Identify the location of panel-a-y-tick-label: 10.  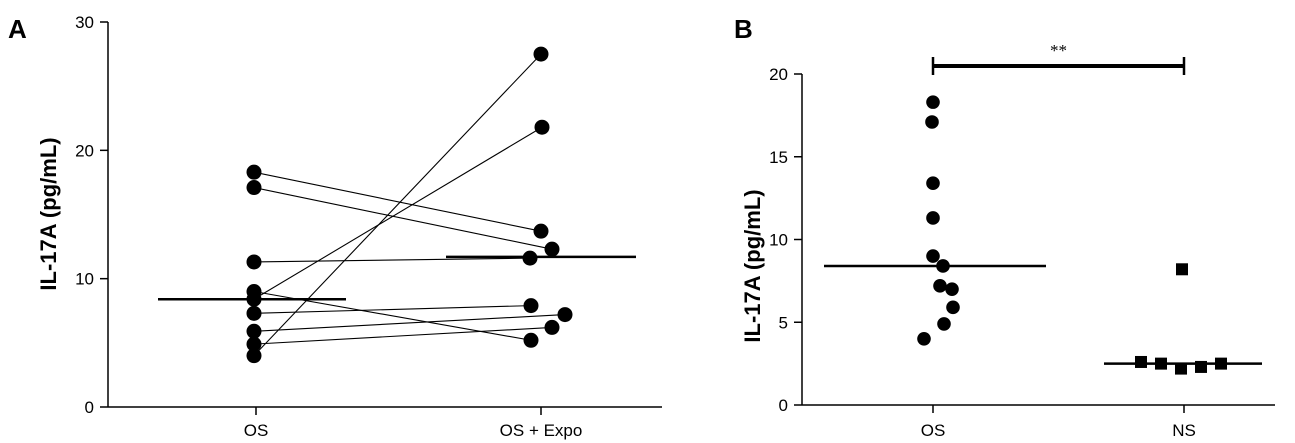
(84, 279).